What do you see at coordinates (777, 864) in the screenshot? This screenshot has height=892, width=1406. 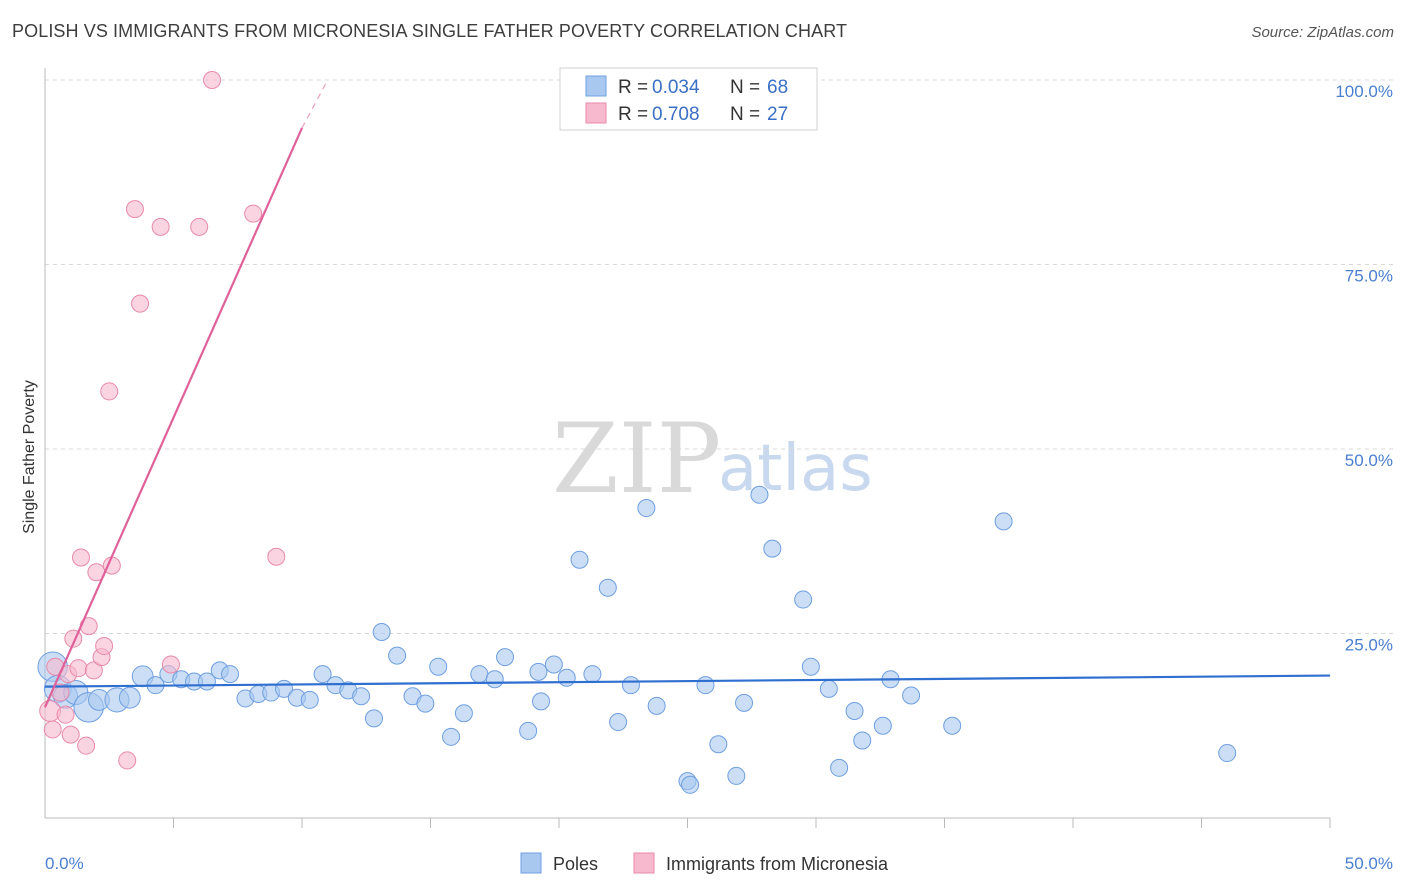 I see `bottom-legend-label-micronesia: Immigrants from Micronesia` at bounding box center [777, 864].